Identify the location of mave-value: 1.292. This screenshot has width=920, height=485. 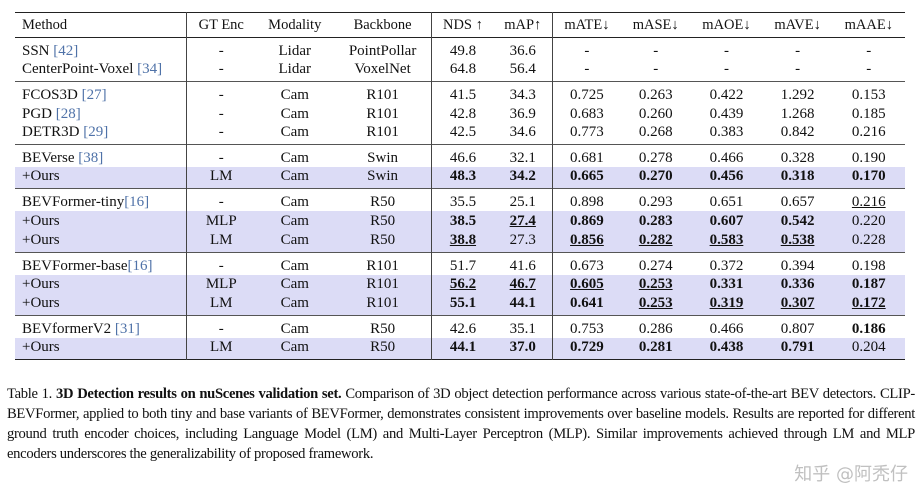
(797, 95).